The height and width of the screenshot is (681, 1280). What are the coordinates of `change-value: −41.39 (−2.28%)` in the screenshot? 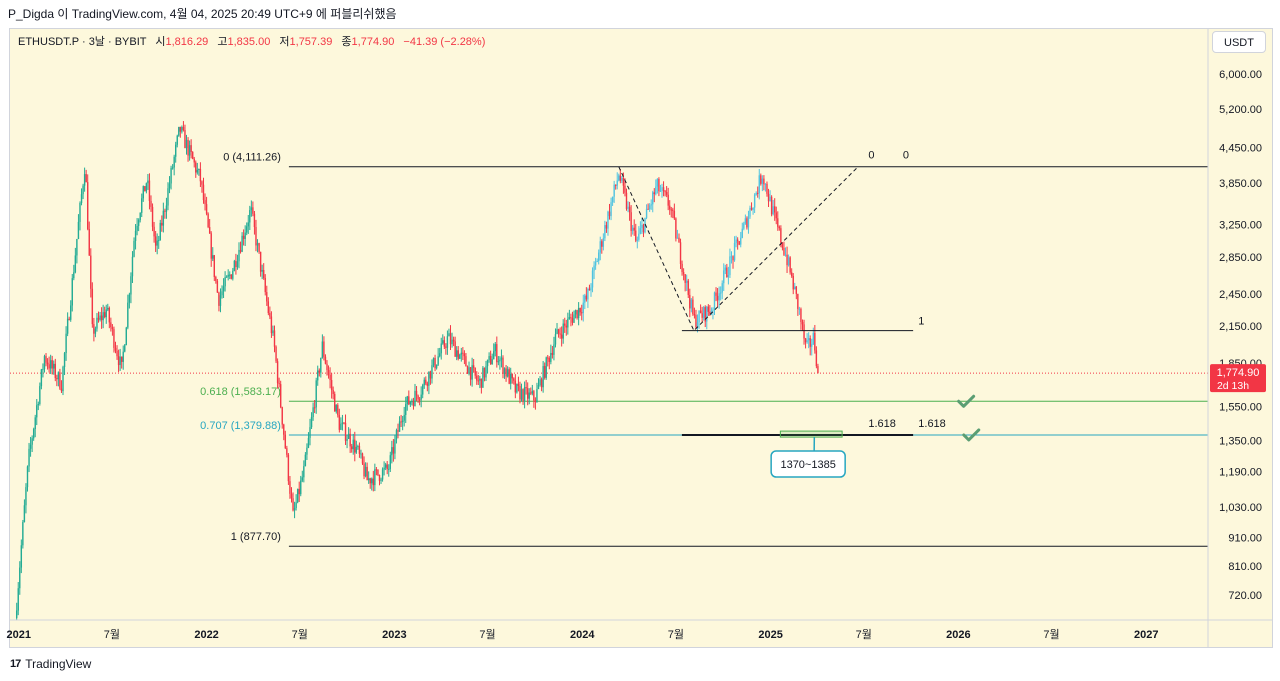 It's located at (444, 42).